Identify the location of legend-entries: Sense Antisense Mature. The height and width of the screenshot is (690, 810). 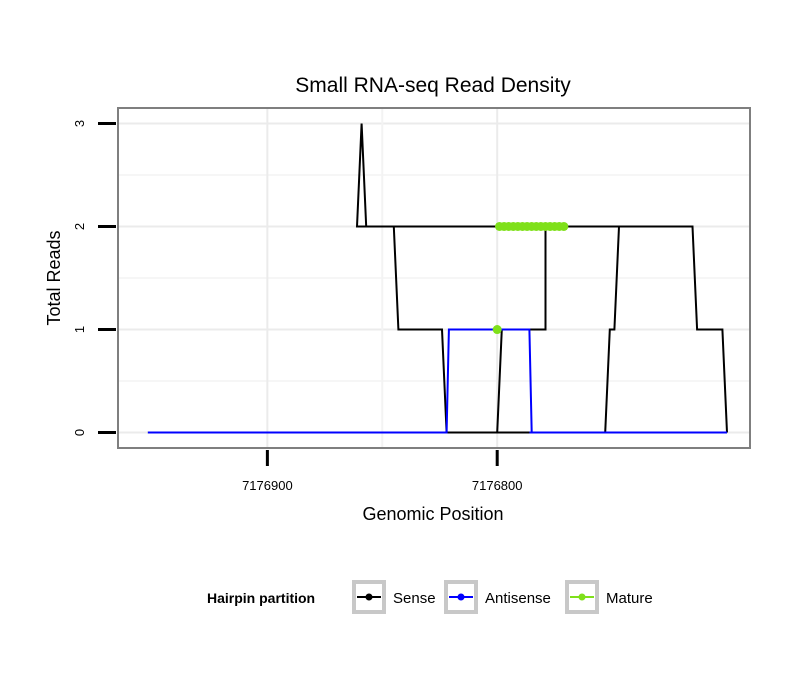
(502, 597).